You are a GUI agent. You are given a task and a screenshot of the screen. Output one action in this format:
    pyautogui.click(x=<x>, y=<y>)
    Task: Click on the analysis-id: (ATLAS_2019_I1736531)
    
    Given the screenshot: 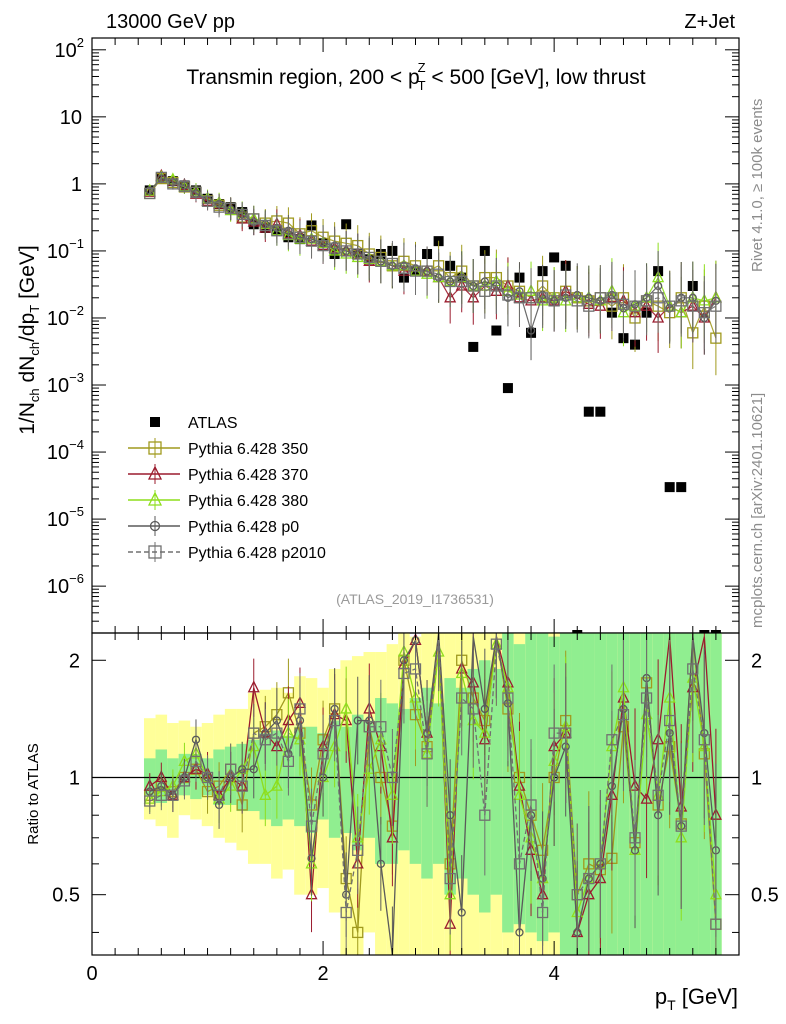 What is the action you would take?
    pyautogui.click(x=415, y=599)
    